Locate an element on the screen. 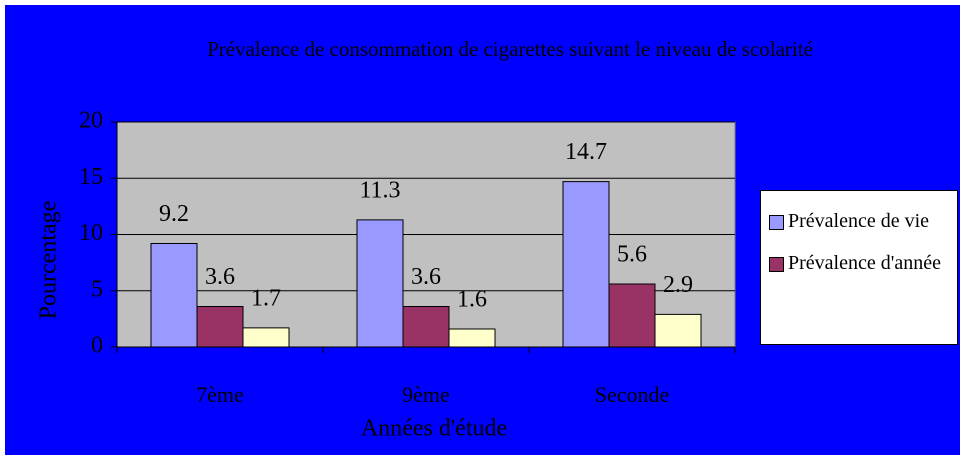 This screenshot has width=965, height=461. x-tick-label: 9ème is located at coordinates (426, 394).